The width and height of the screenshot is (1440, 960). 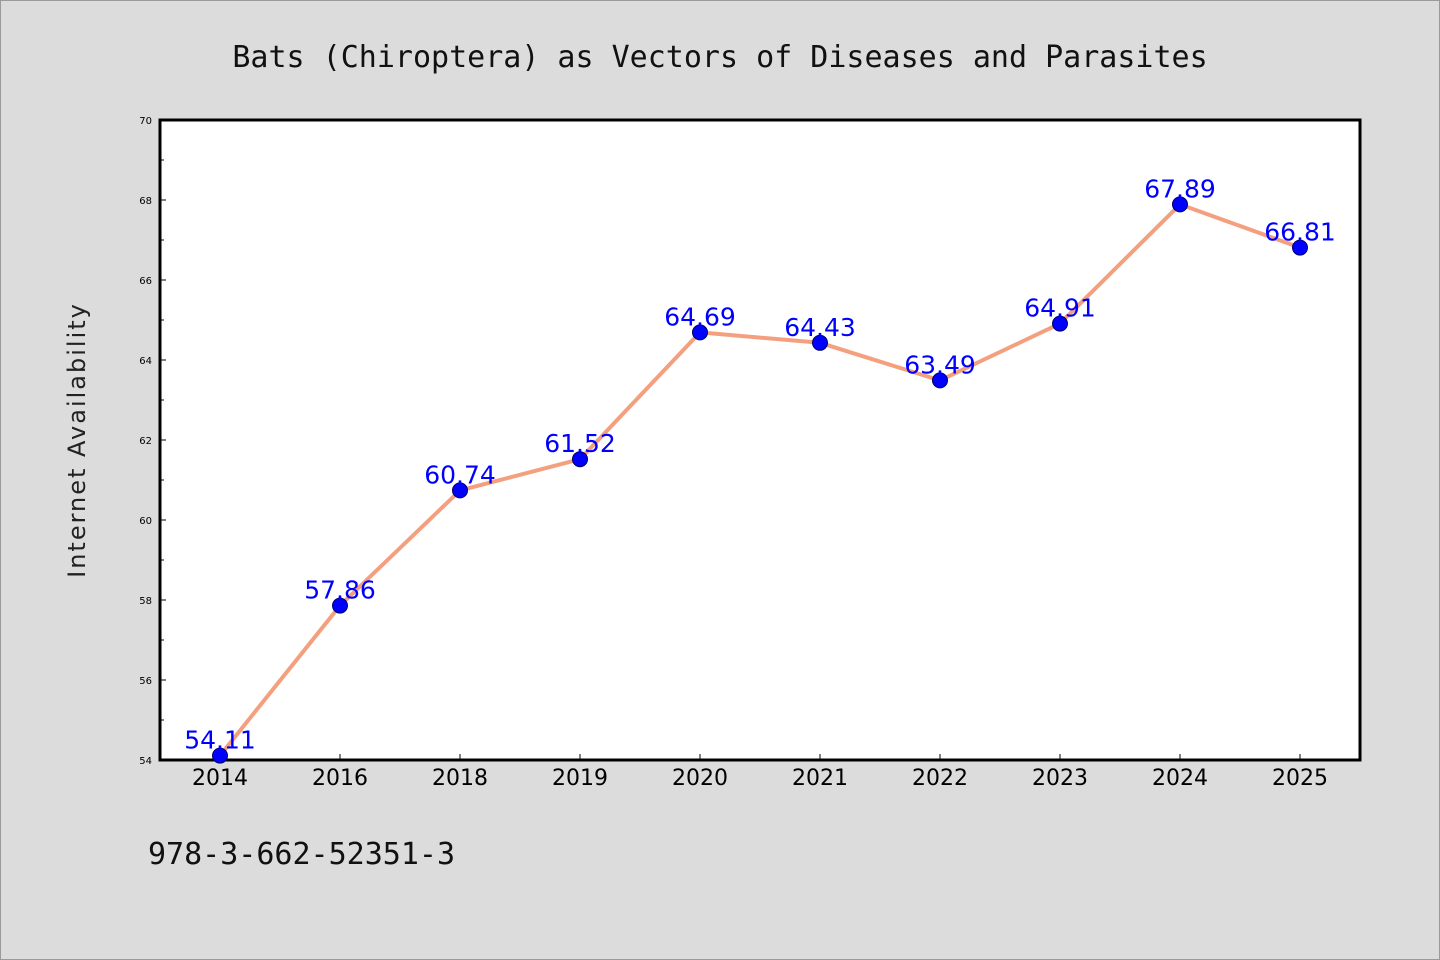 I want to click on x-tick-label: 2022, so click(x=940, y=778).